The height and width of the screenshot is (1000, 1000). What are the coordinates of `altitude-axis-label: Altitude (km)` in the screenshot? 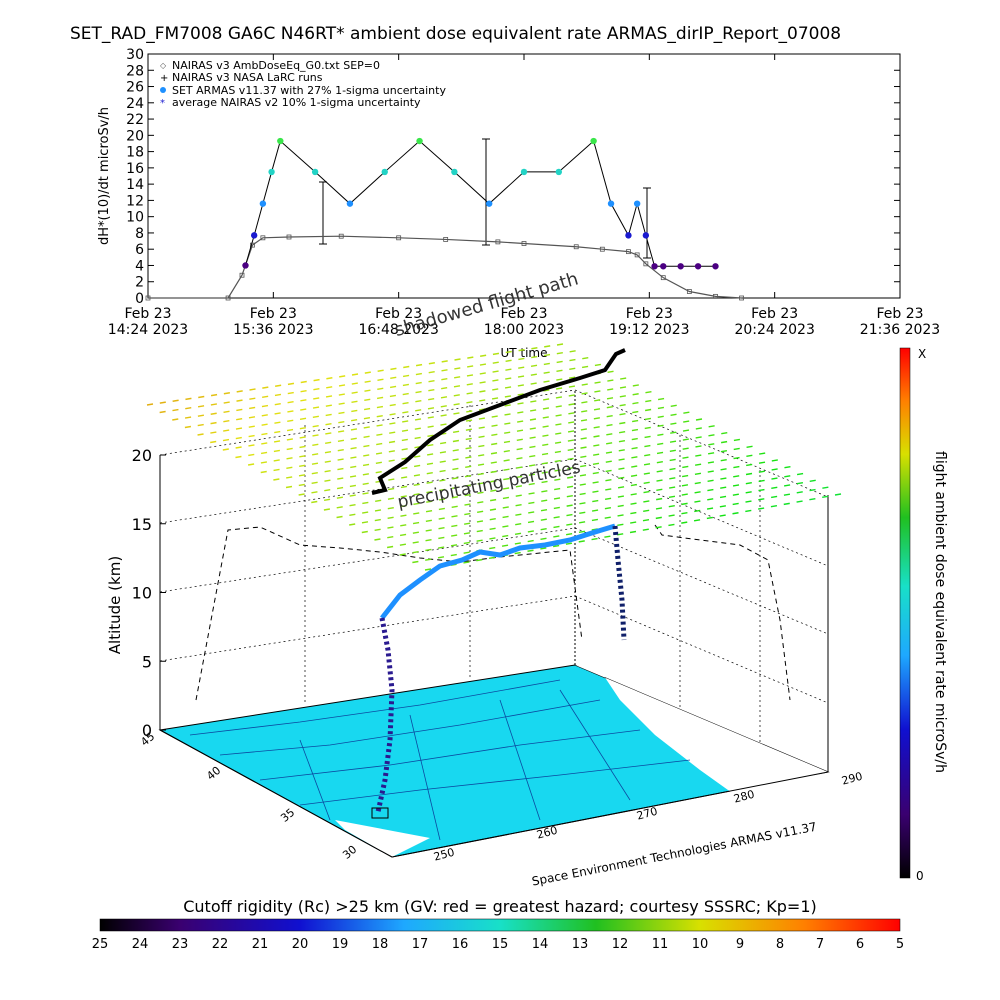 It's located at (115, 605).